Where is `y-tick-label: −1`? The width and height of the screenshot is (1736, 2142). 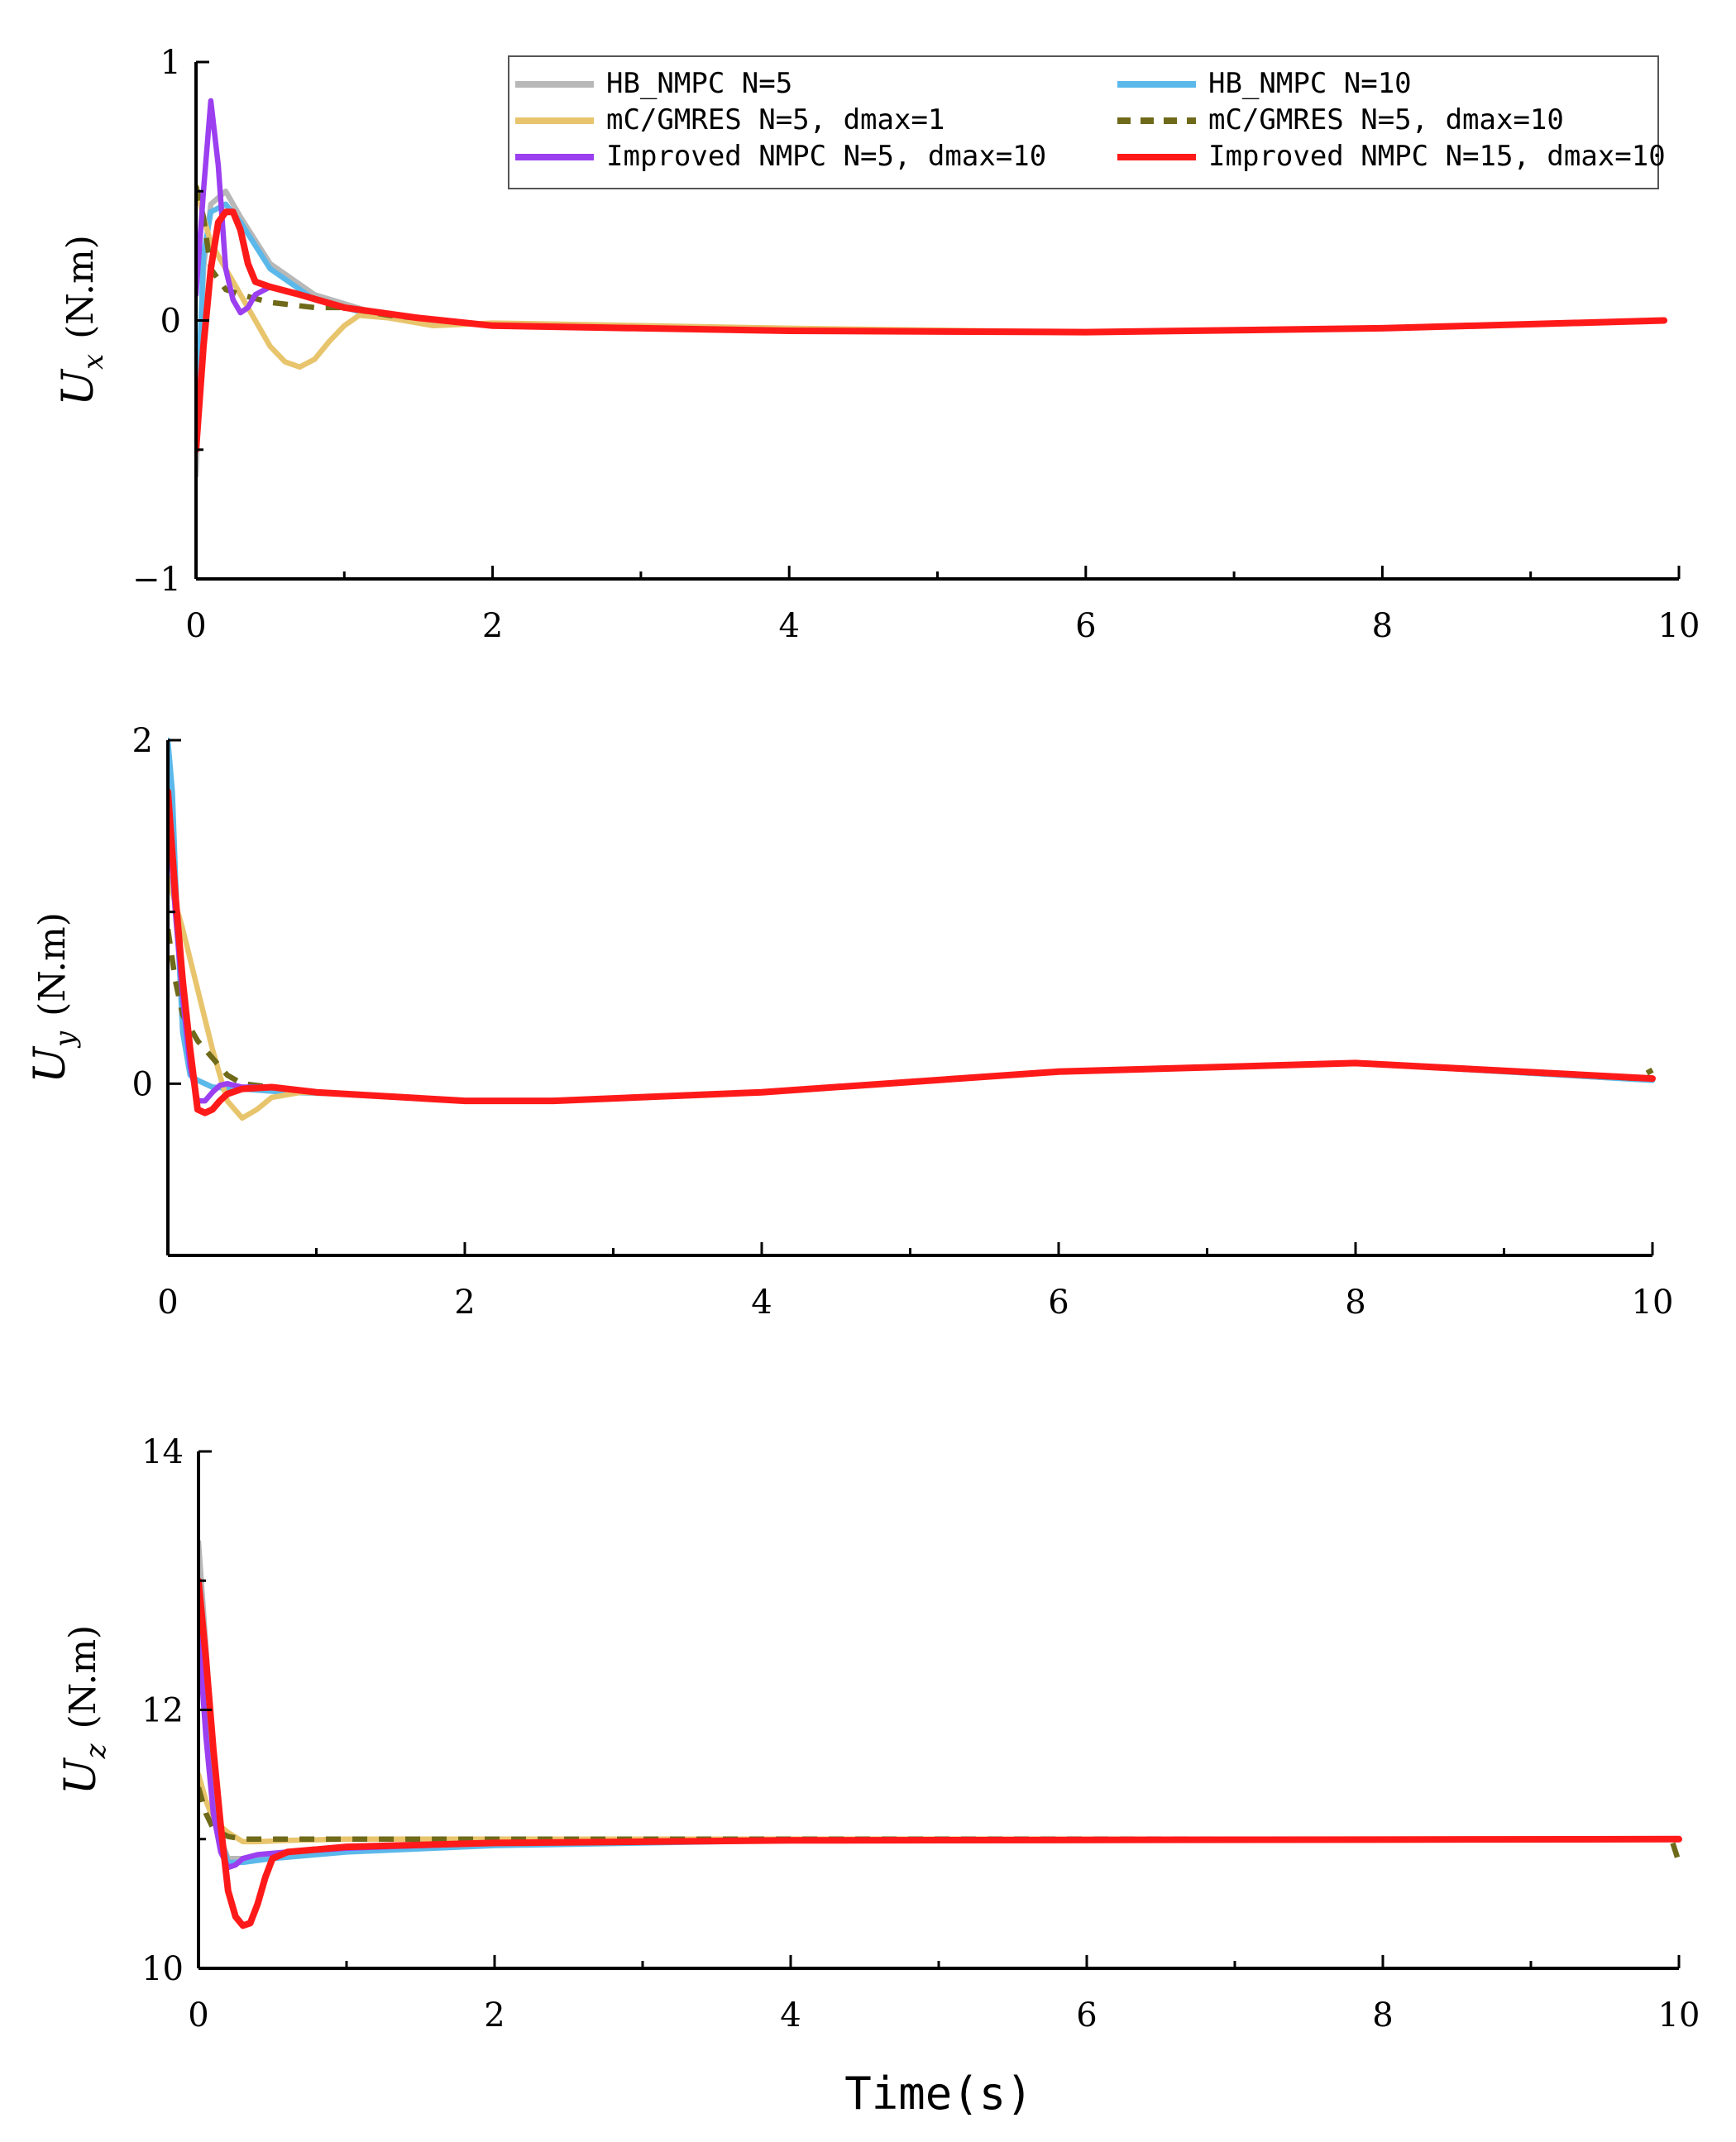
y-tick-label: −1 is located at coordinates (156, 580).